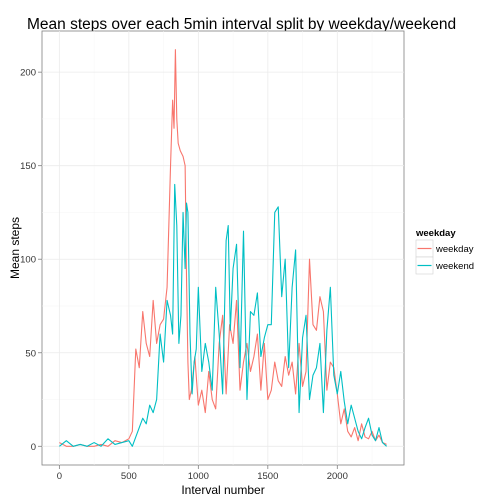 This screenshot has height=504, width=504. What do you see at coordinates (28, 73) in the screenshot?
I see `y-tick-label: 200` at bounding box center [28, 73].